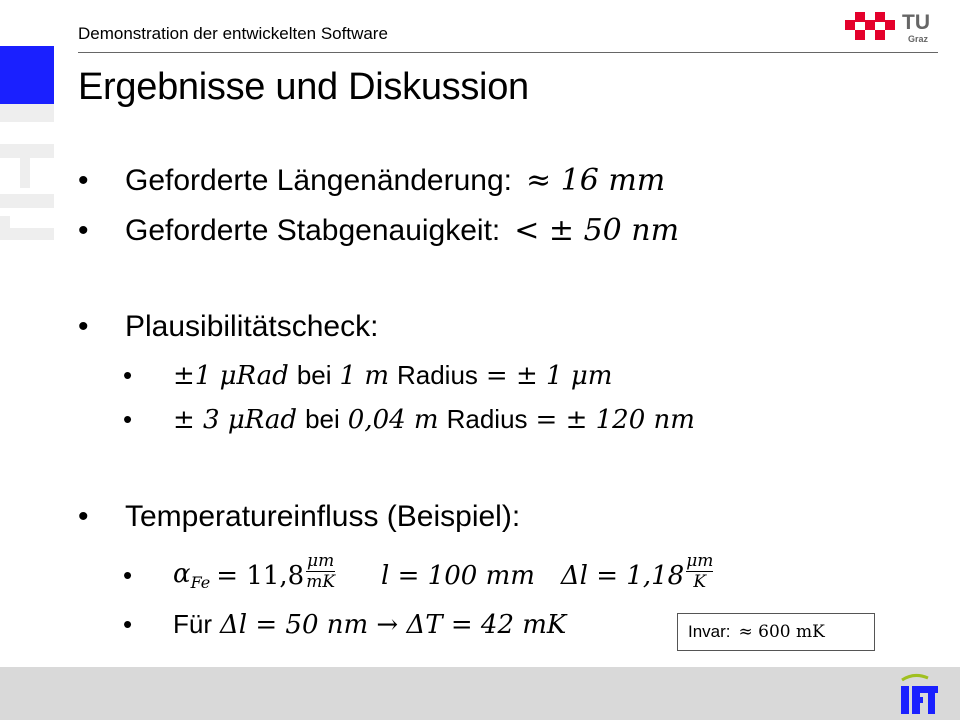 The image size is (960, 720). Describe the element at coordinates (595, 180) in the screenshot. I see `bullet-math: ≈ 16 mm` at that location.